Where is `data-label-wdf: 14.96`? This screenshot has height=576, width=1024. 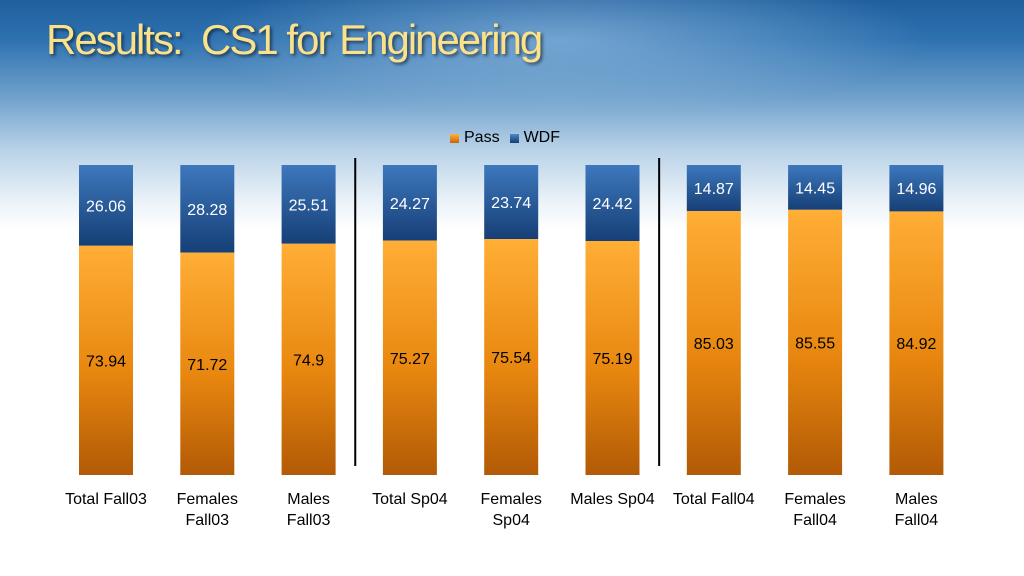 data-label-wdf: 14.96 is located at coordinates (916, 189).